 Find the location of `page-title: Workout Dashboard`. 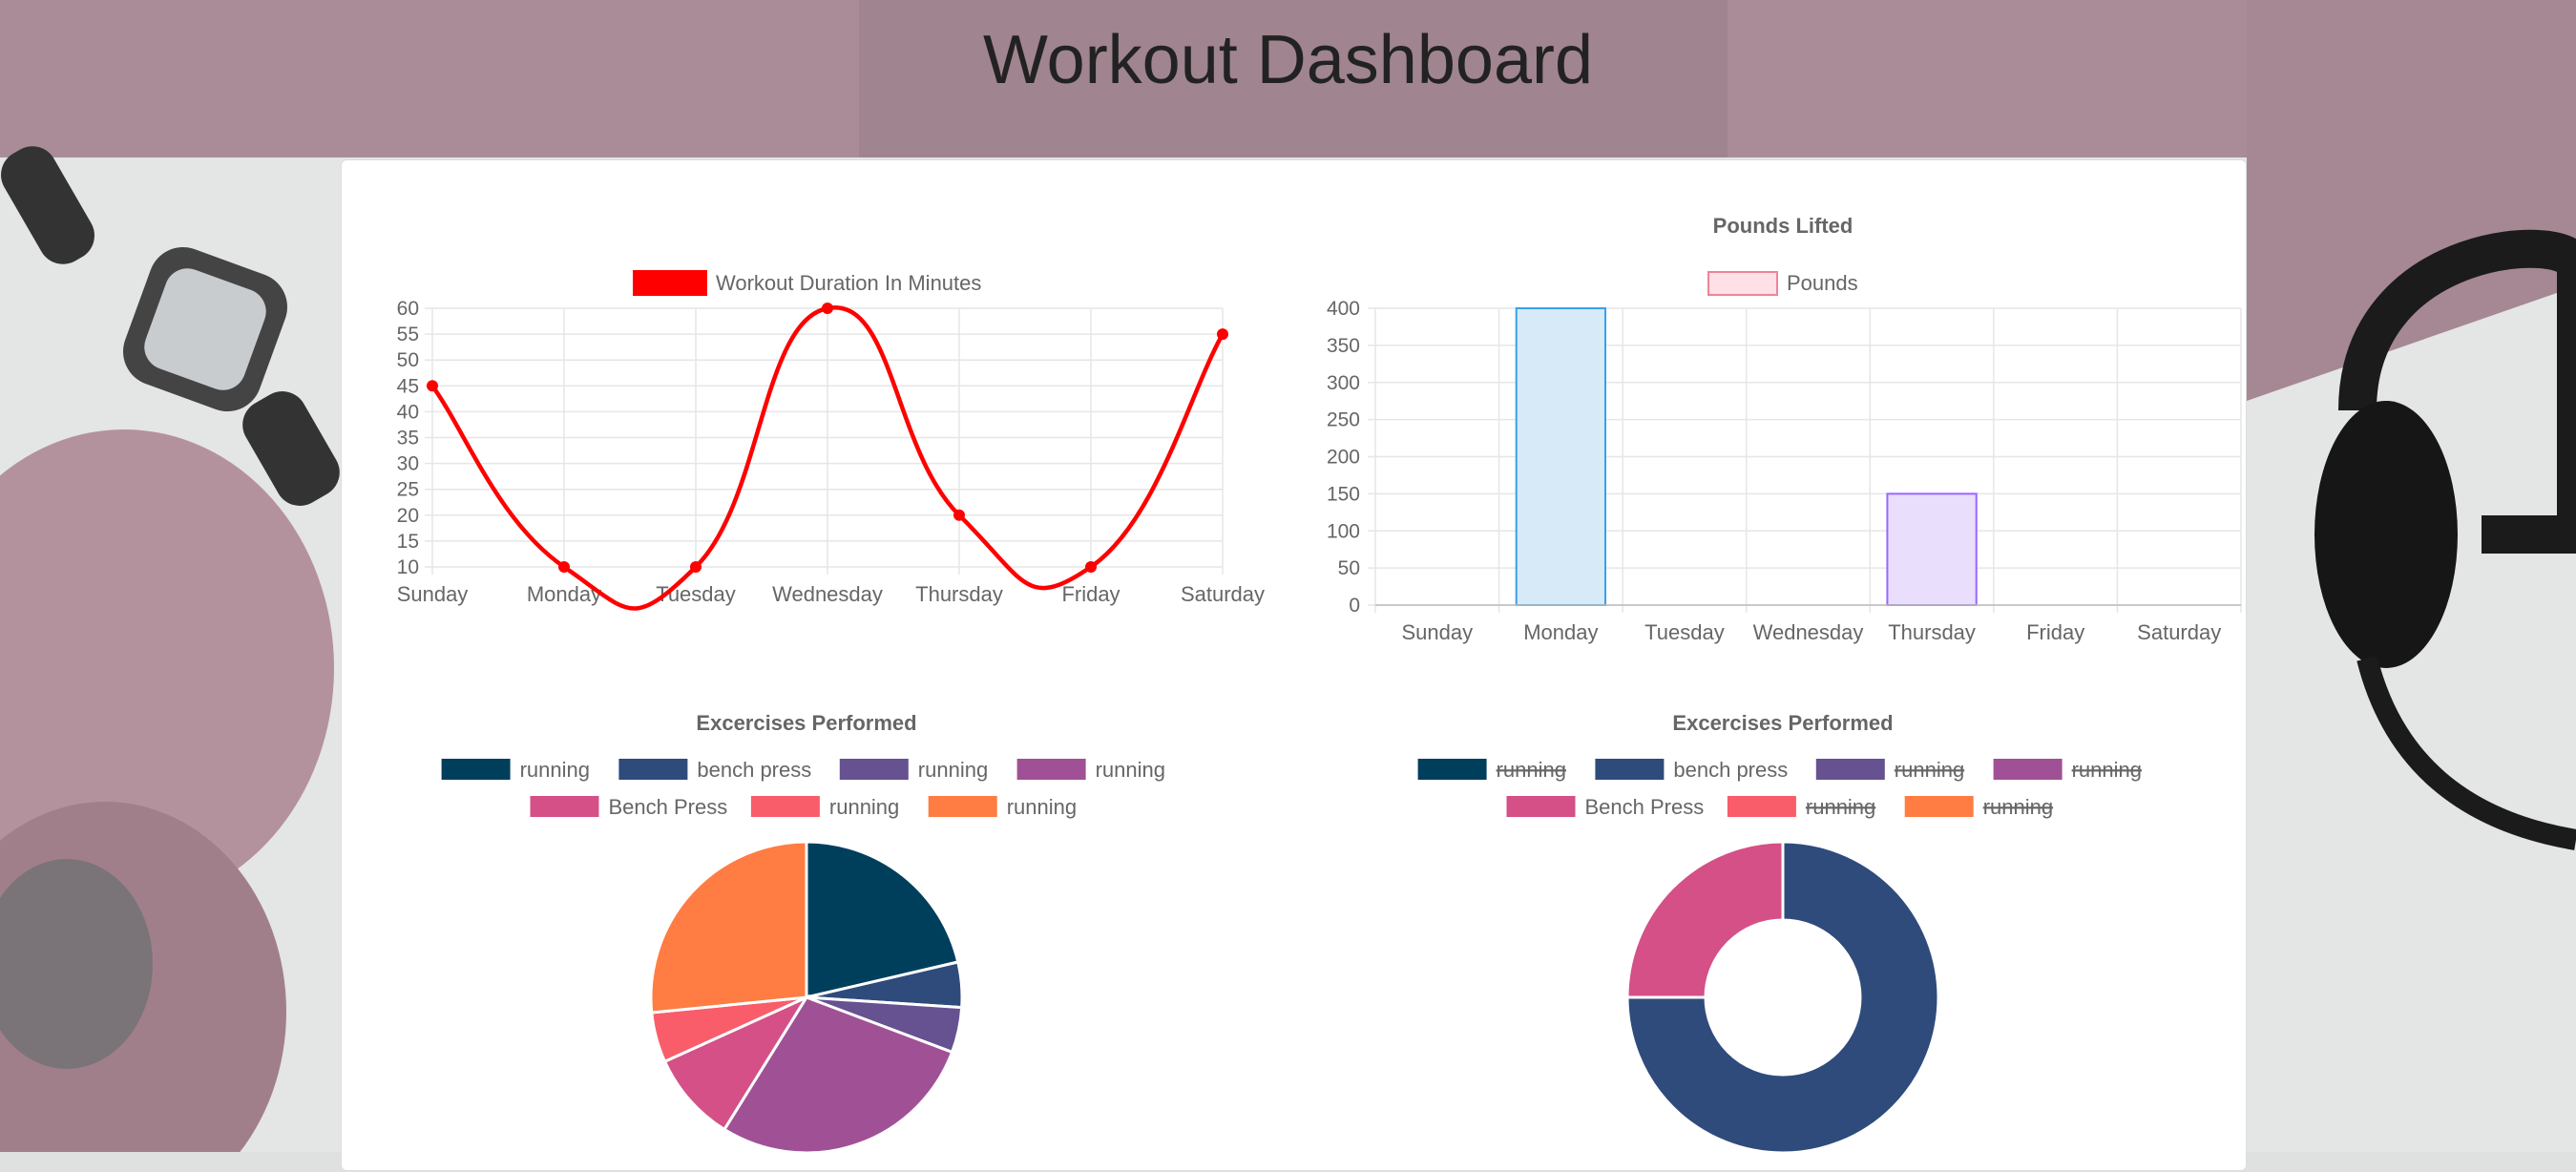

page-title: Workout Dashboard is located at coordinates (1288, 60).